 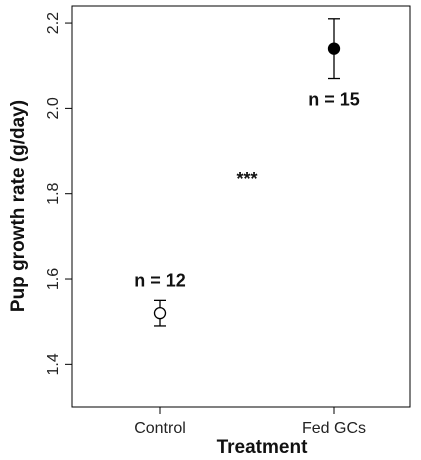 What do you see at coordinates (53, 23) in the screenshot?
I see `y-tick-label: 2.2` at bounding box center [53, 23].